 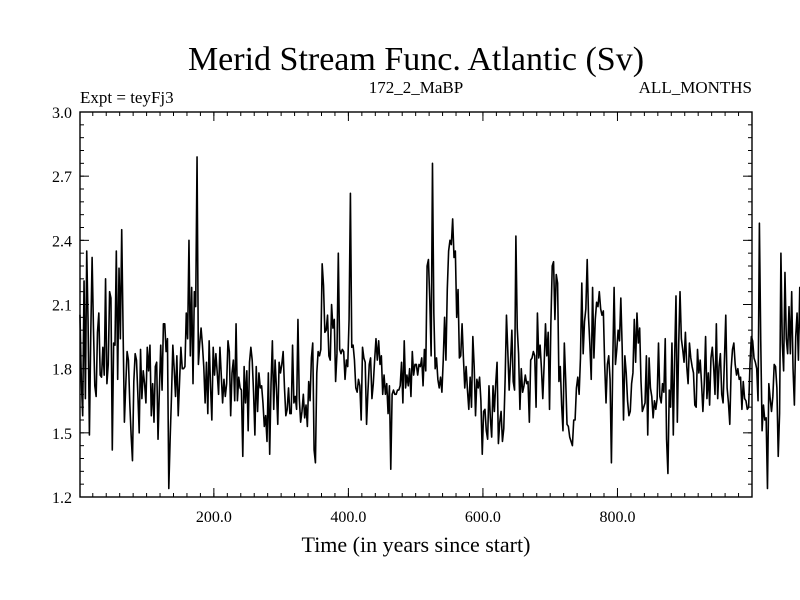 I want to click on x-tick-label: 600.0, so click(x=483, y=517).